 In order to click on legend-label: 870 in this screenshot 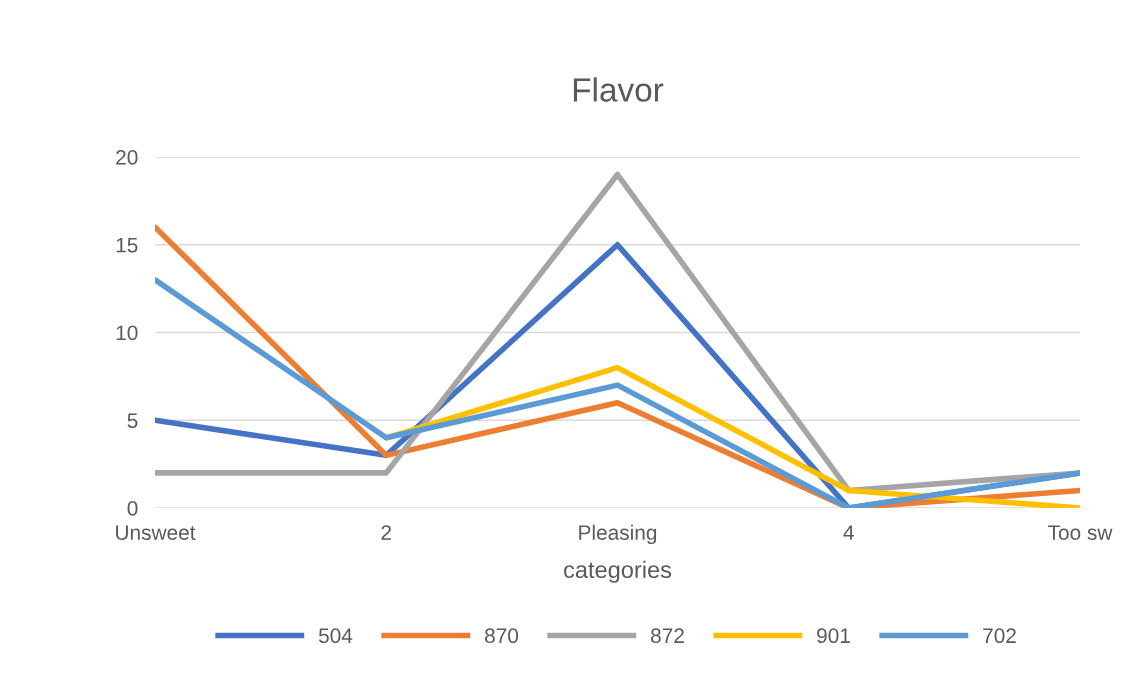, I will do `click(502, 636)`.